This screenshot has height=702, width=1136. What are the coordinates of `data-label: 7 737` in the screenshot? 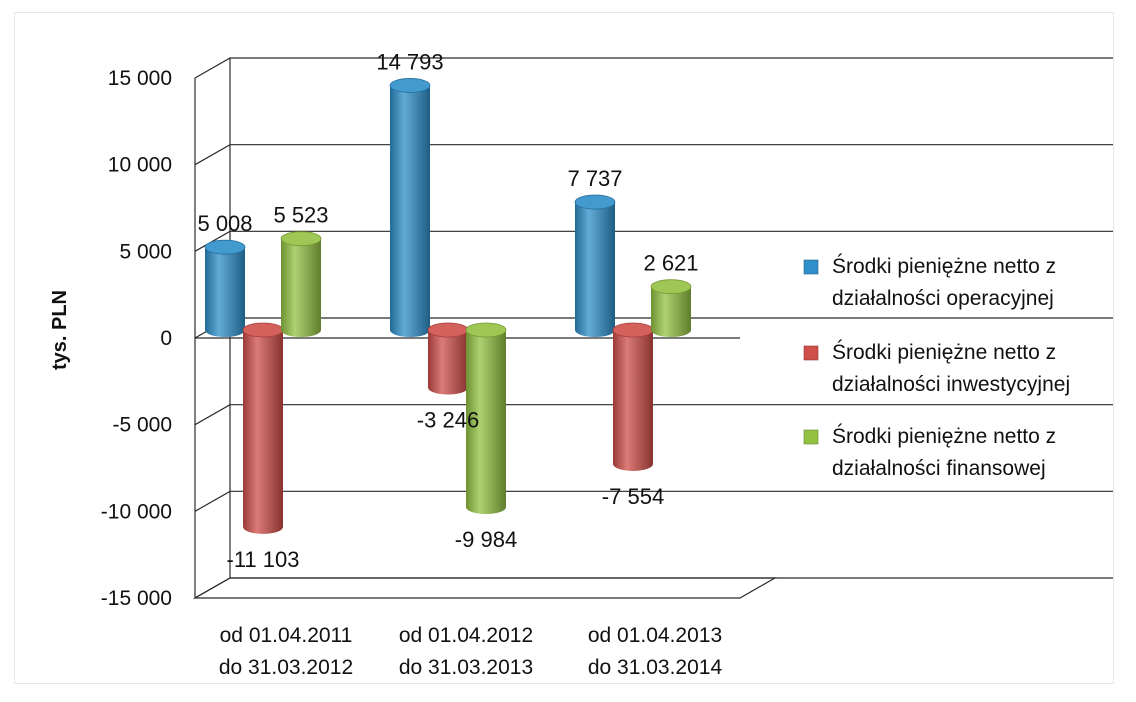 It's located at (594, 178).